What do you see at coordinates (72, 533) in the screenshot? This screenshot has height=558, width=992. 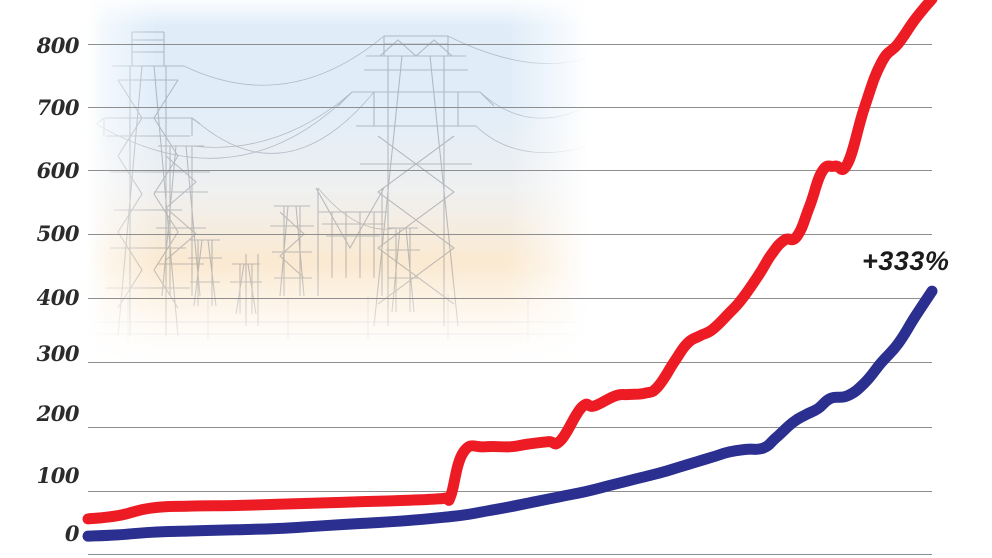 I see `ytick-label-0: 0` at bounding box center [72, 533].